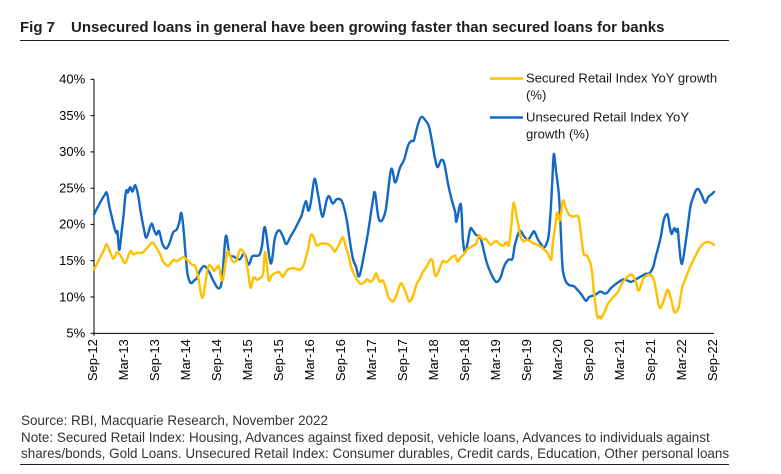  What do you see at coordinates (247, 359) in the screenshot?
I see `svg-text: Mar-15` at bounding box center [247, 359].